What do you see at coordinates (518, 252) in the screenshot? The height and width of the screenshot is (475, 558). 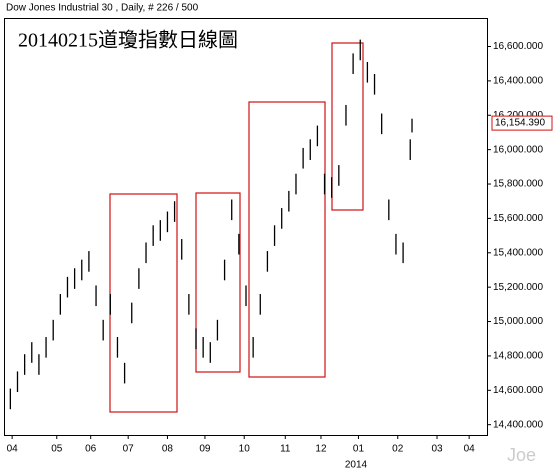 I see `y-tick-label: 15,400.000` at bounding box center [518, 252].